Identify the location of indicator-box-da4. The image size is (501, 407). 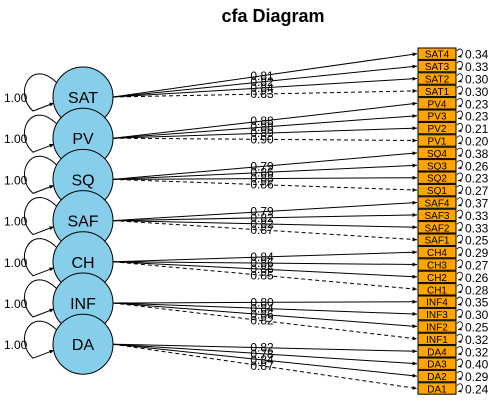
(437, 351).